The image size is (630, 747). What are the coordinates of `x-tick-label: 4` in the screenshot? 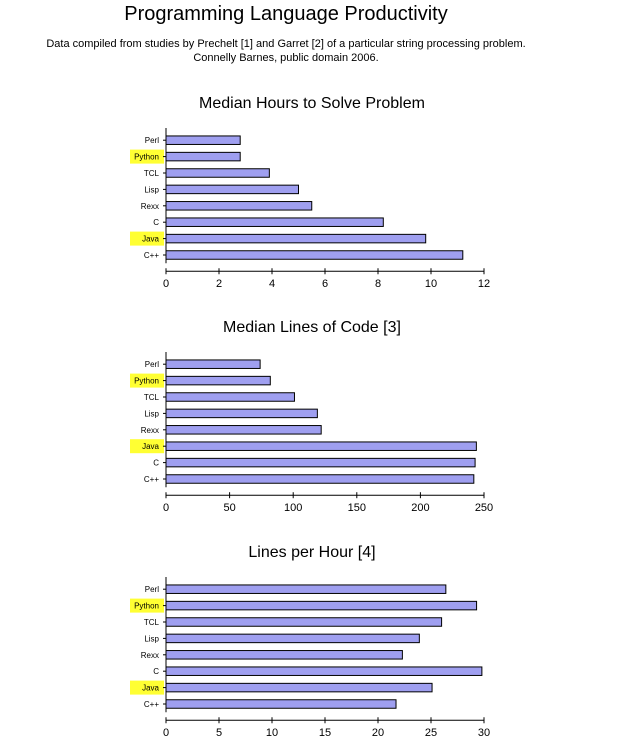 It's located at (272, 284).